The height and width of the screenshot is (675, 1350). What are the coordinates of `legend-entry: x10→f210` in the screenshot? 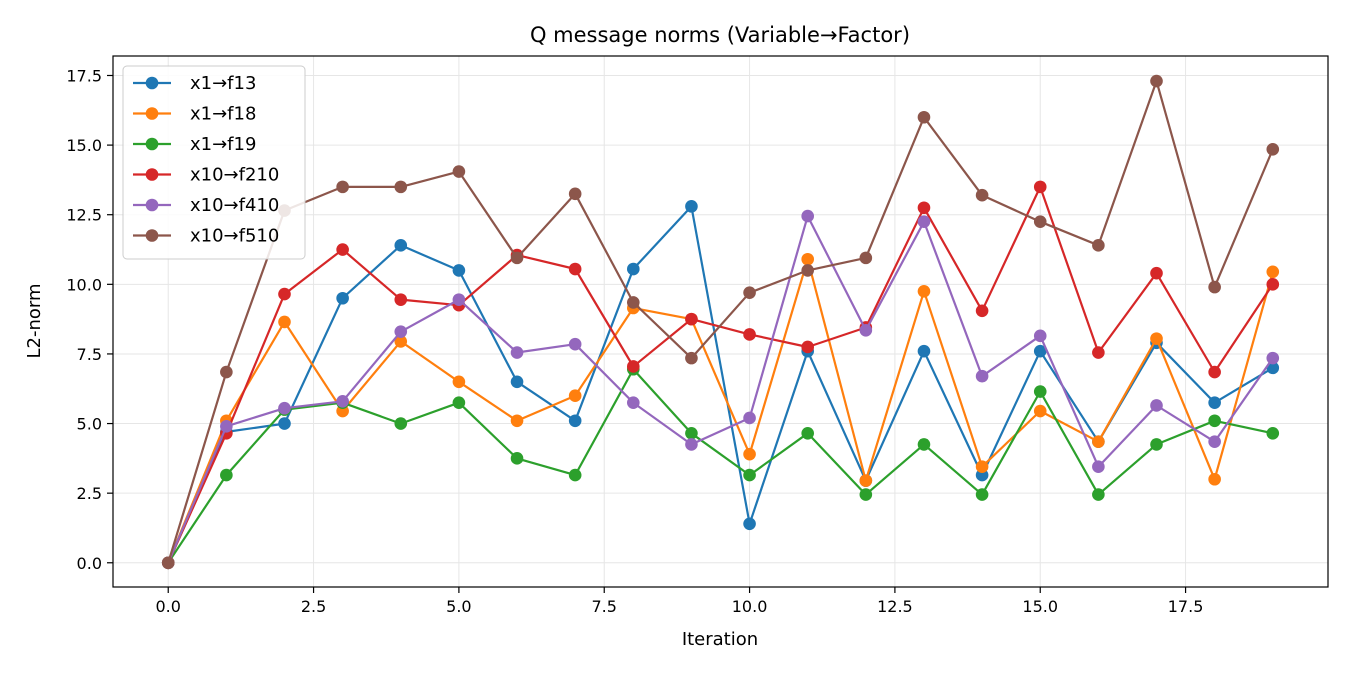 It's located at (206, 175).